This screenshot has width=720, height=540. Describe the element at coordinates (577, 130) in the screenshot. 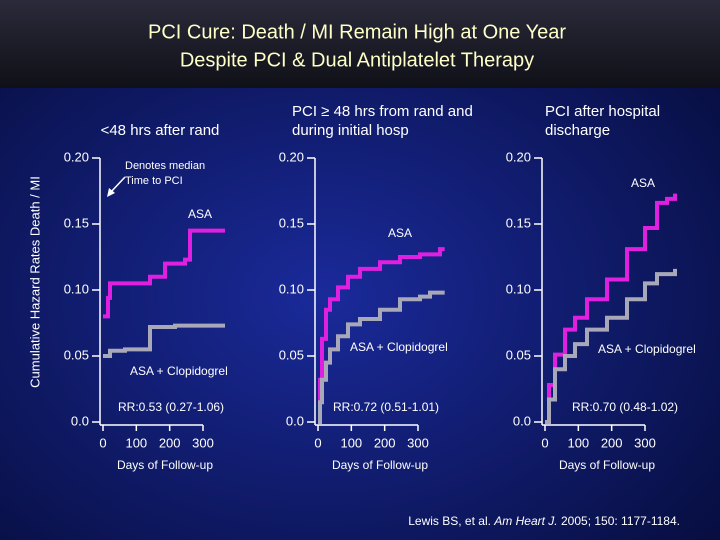

I see `panel-title: discharge` at that location.